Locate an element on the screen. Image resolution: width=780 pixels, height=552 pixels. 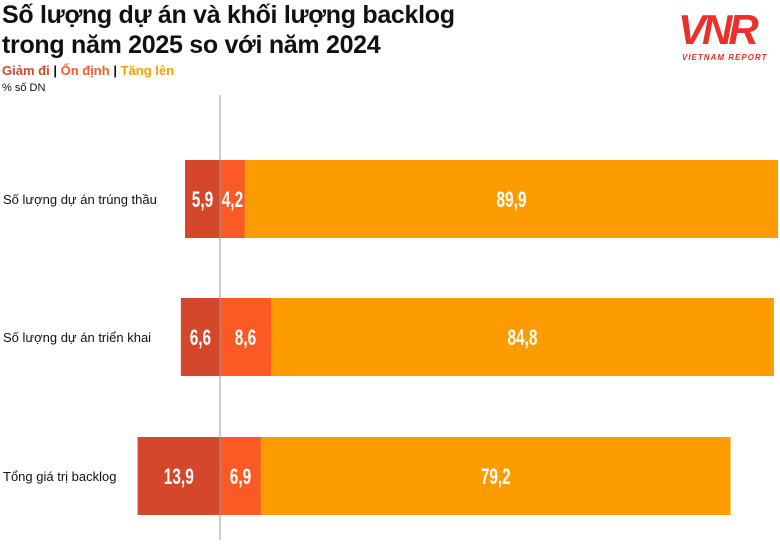
data-label: 6,9 is located at coordinates (240, 477).